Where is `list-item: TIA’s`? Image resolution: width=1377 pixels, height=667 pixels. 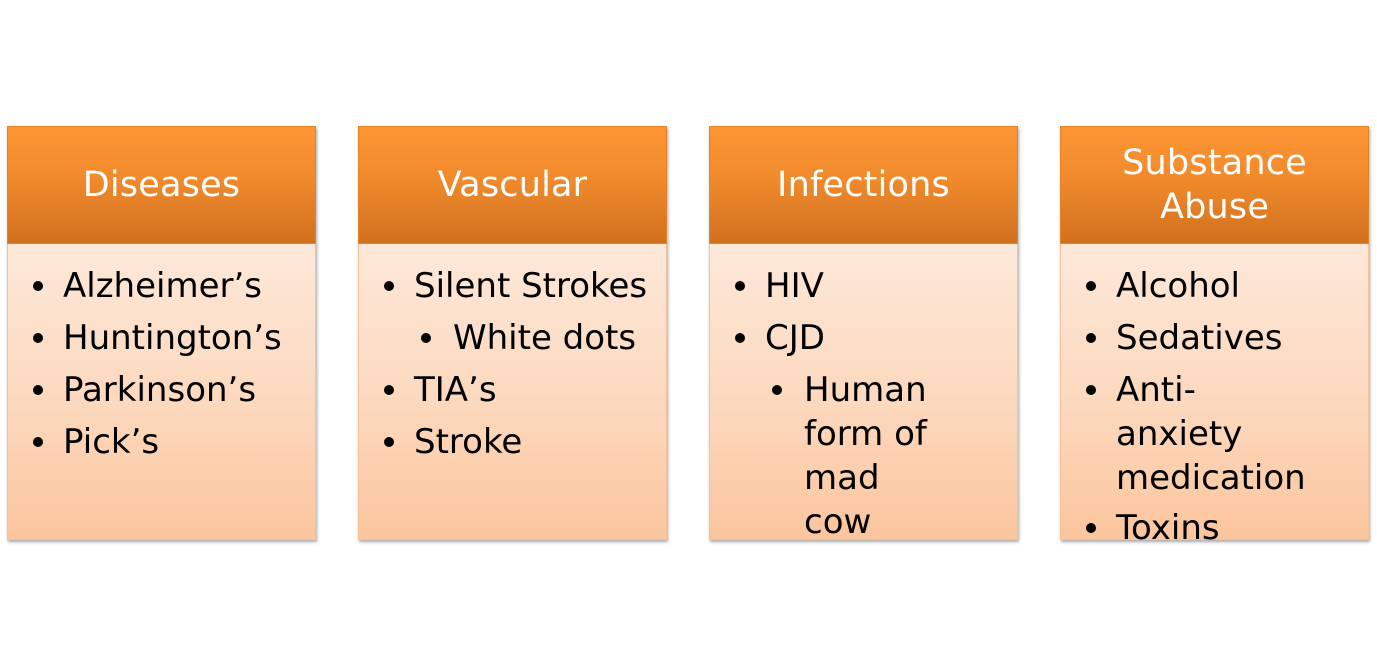
list-item: TIA’s is located at coordinates (512, 390).